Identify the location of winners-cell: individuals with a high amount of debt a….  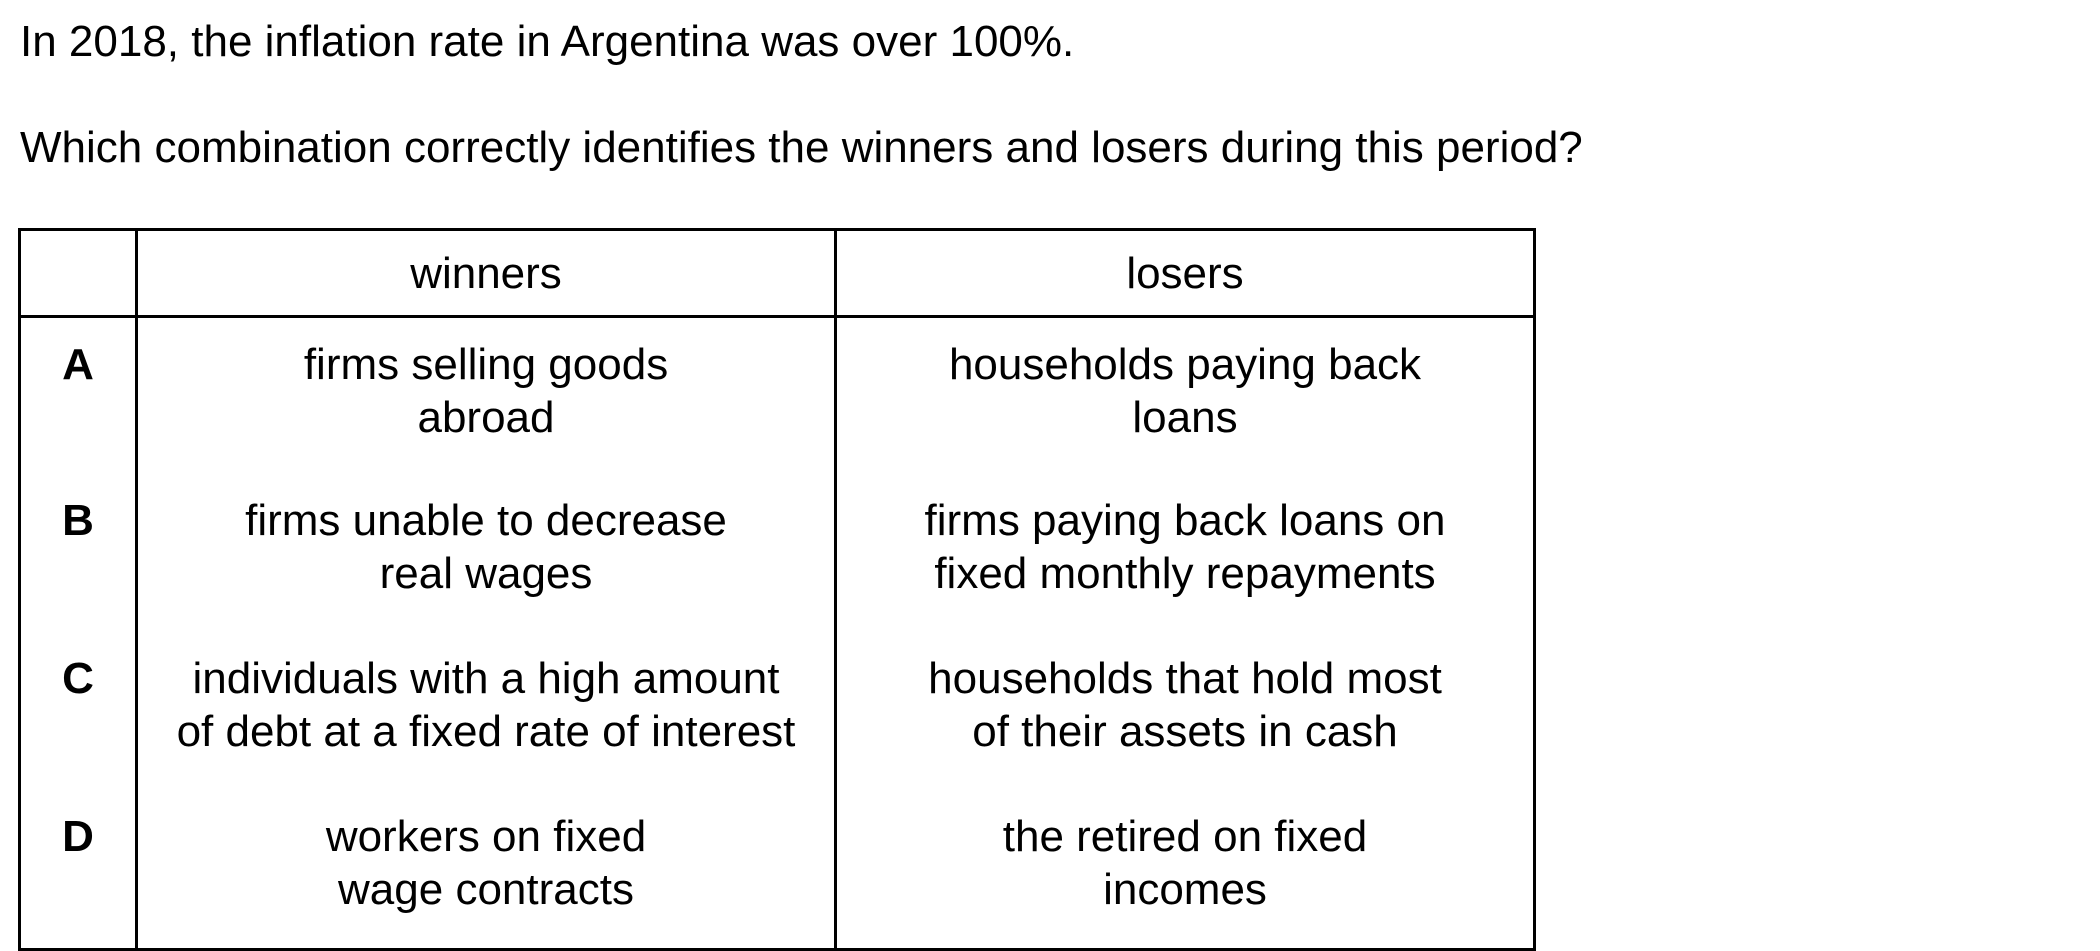
(486, 715).